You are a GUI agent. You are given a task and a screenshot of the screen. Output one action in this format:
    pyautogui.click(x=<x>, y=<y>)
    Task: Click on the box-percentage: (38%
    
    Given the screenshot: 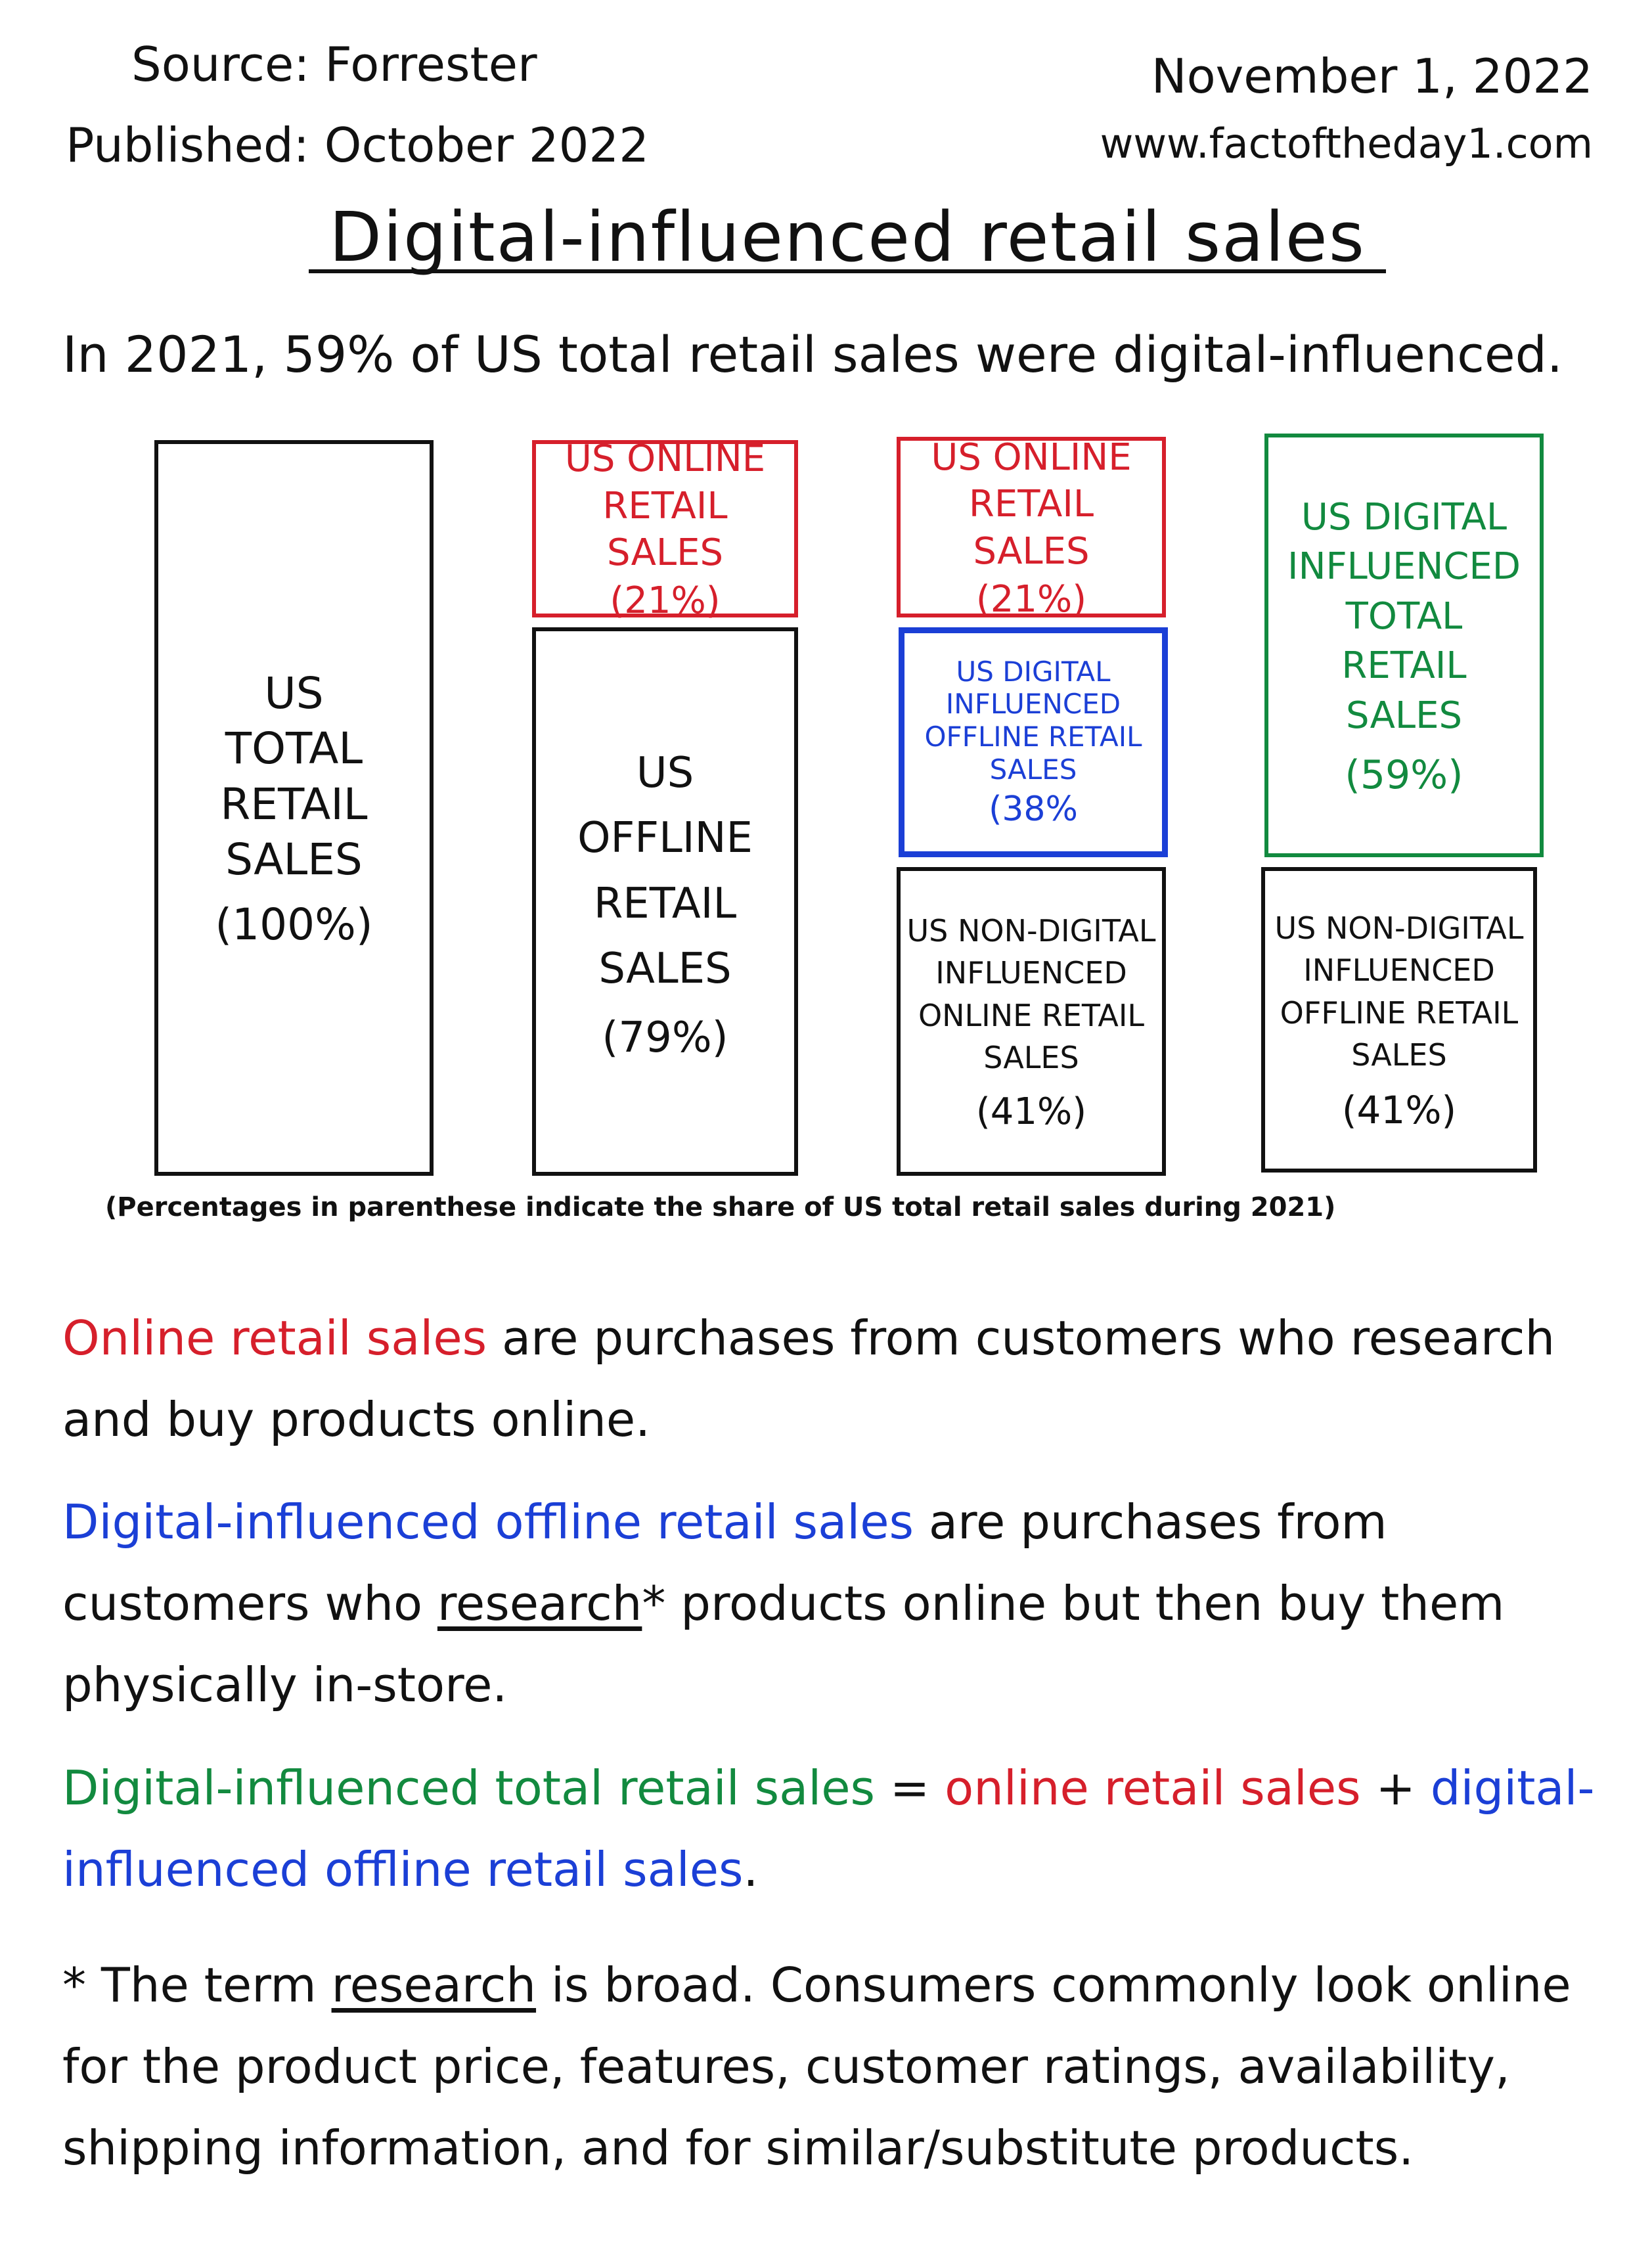 What is the action you would take?
    pyautogui.click(x=1033, y=810)
    